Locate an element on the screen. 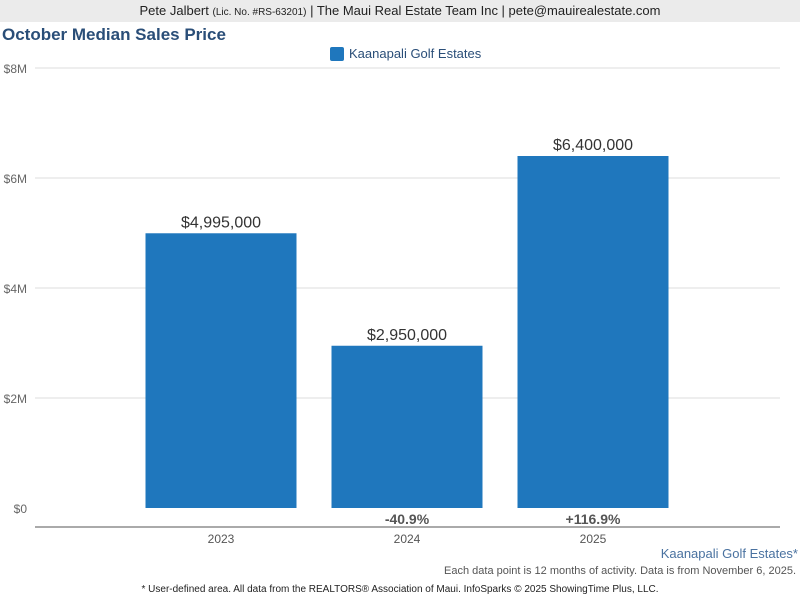  change-label: +116.9% is located at coordinates (593, 519).